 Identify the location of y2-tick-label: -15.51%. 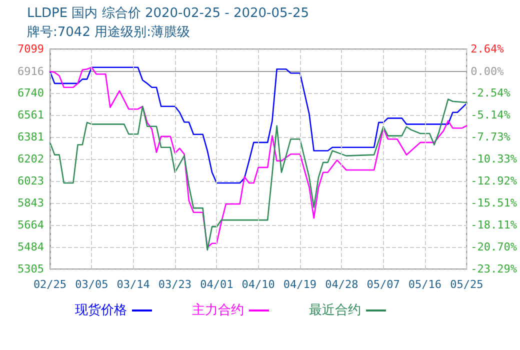
(494, 203).